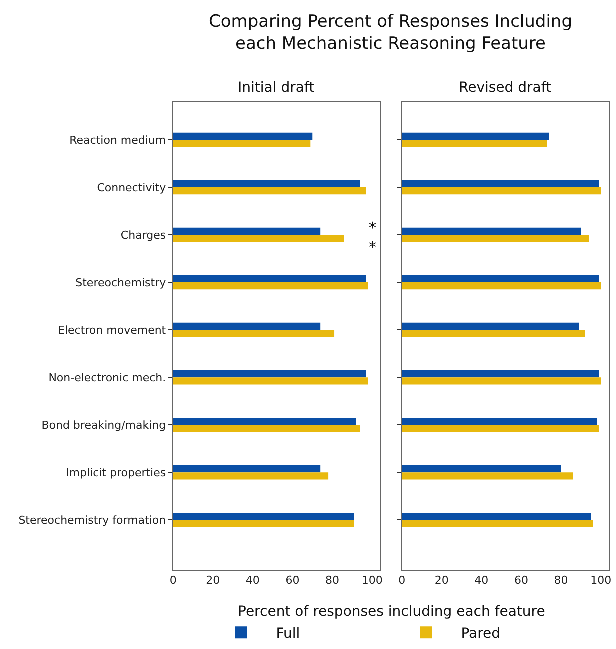  What do you see at coordinates (118, 140) in the screenshot?
I see `y-tick-label: Reaction medium` at bounding box center [118, 140].